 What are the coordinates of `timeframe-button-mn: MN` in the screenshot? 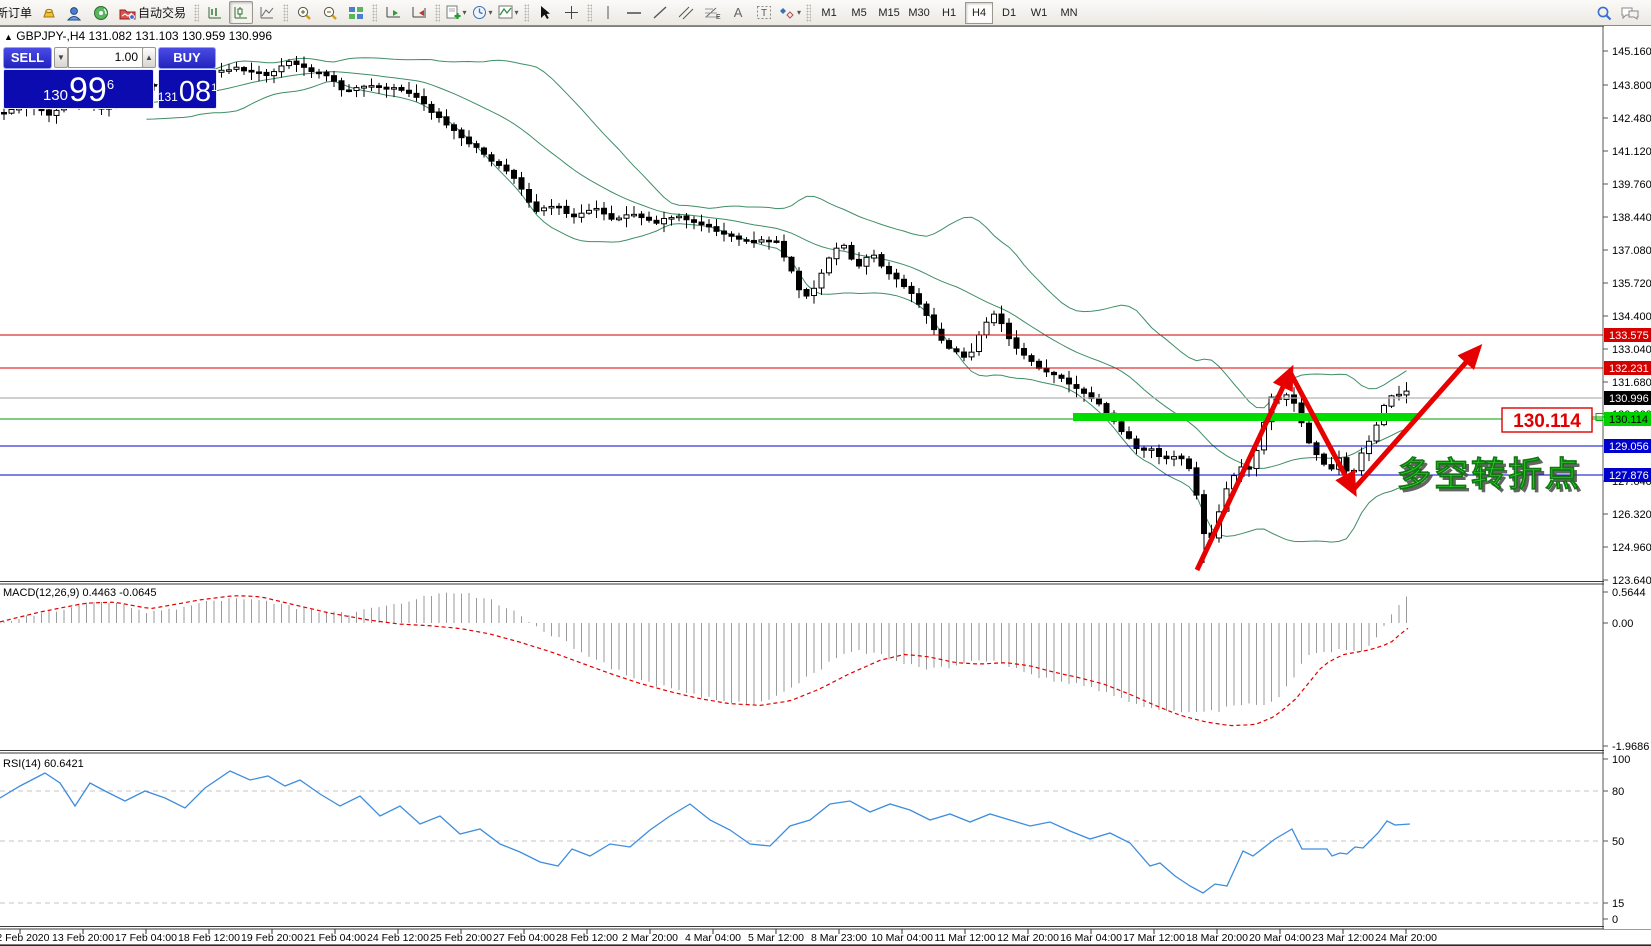 It's located at (1069, 12).